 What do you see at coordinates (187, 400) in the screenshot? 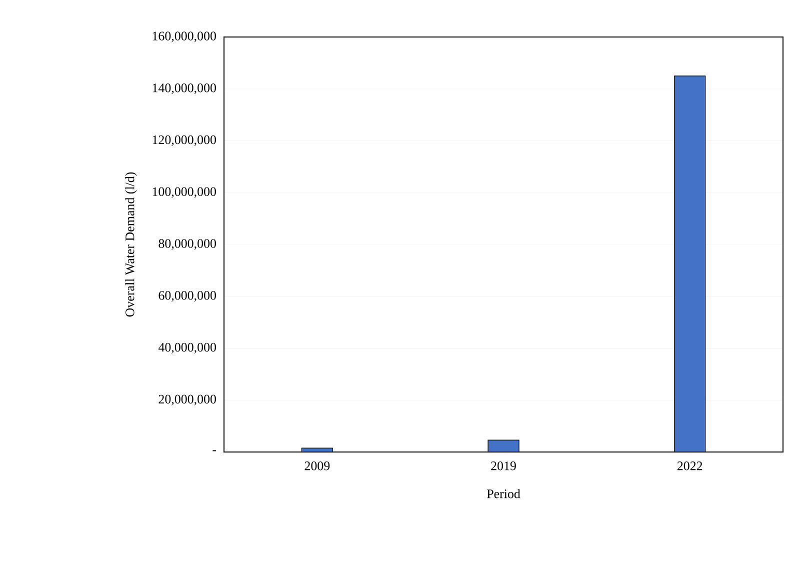
I see `y-tick-label: 20,000,000` at bounding box center [187, 400].